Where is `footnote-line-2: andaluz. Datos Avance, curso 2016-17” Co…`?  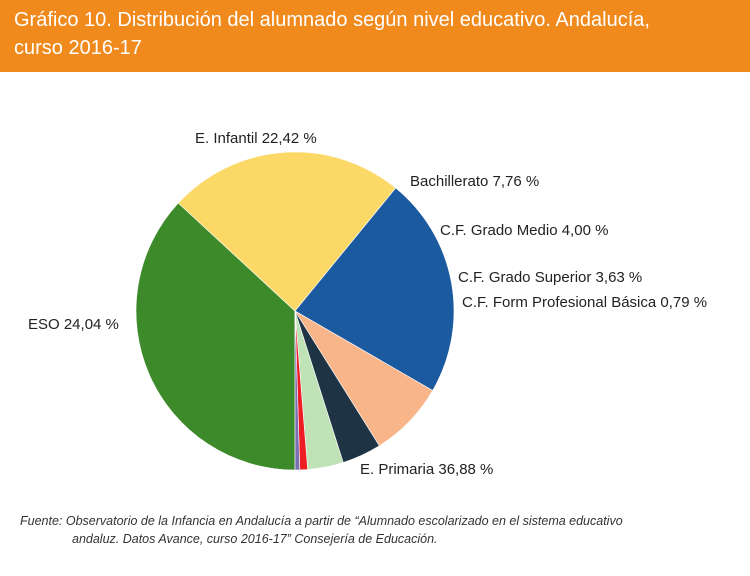
footnote-line-2: andaluz. Datos Avance, curso 2016-17” Co… is located at coordinates (255, 539).